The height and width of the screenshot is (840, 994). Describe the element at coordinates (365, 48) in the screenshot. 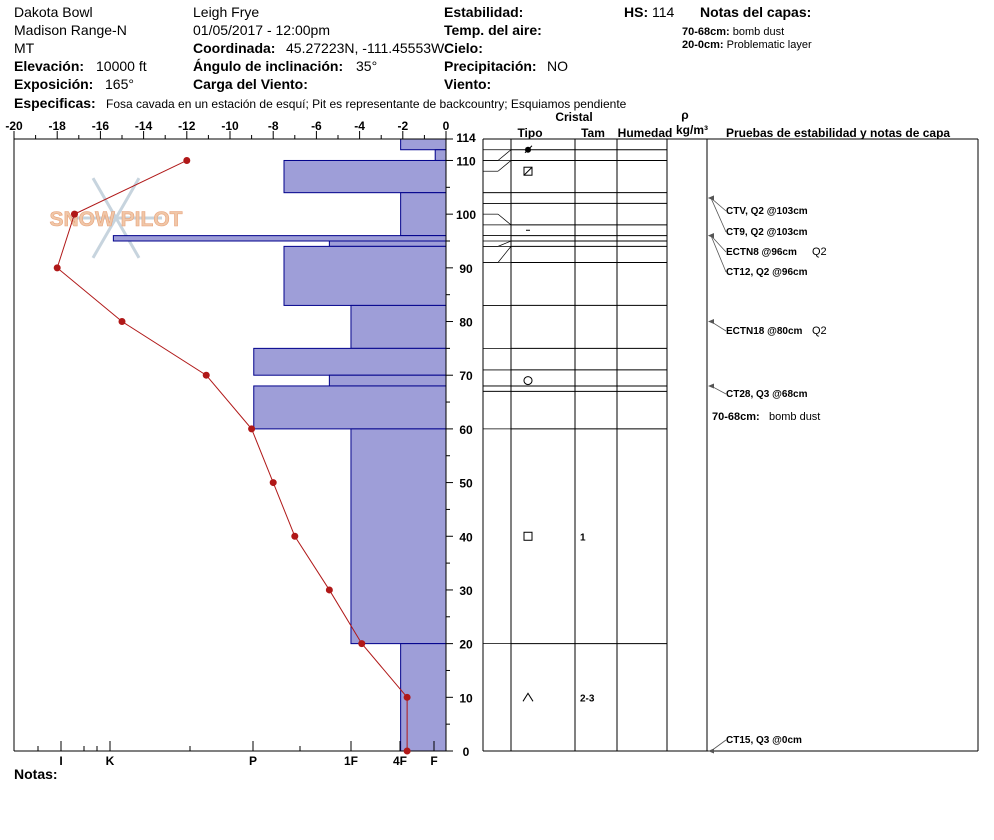

I see `coordinate-value: 45.27223N, -111.45553W` at that location.